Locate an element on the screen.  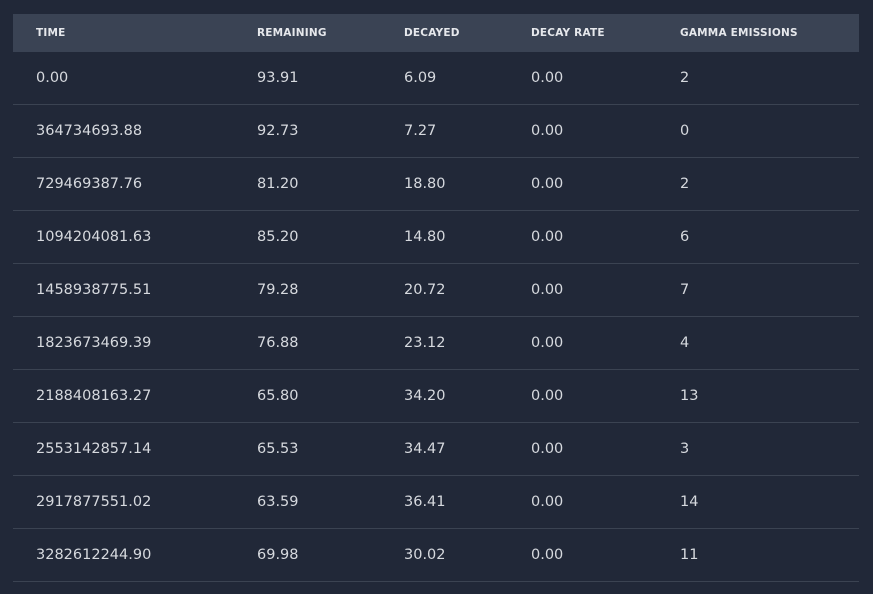
table-row: 1823673469.39 76.88 23.12 0.00 4 is located at coordinates (436, 343).